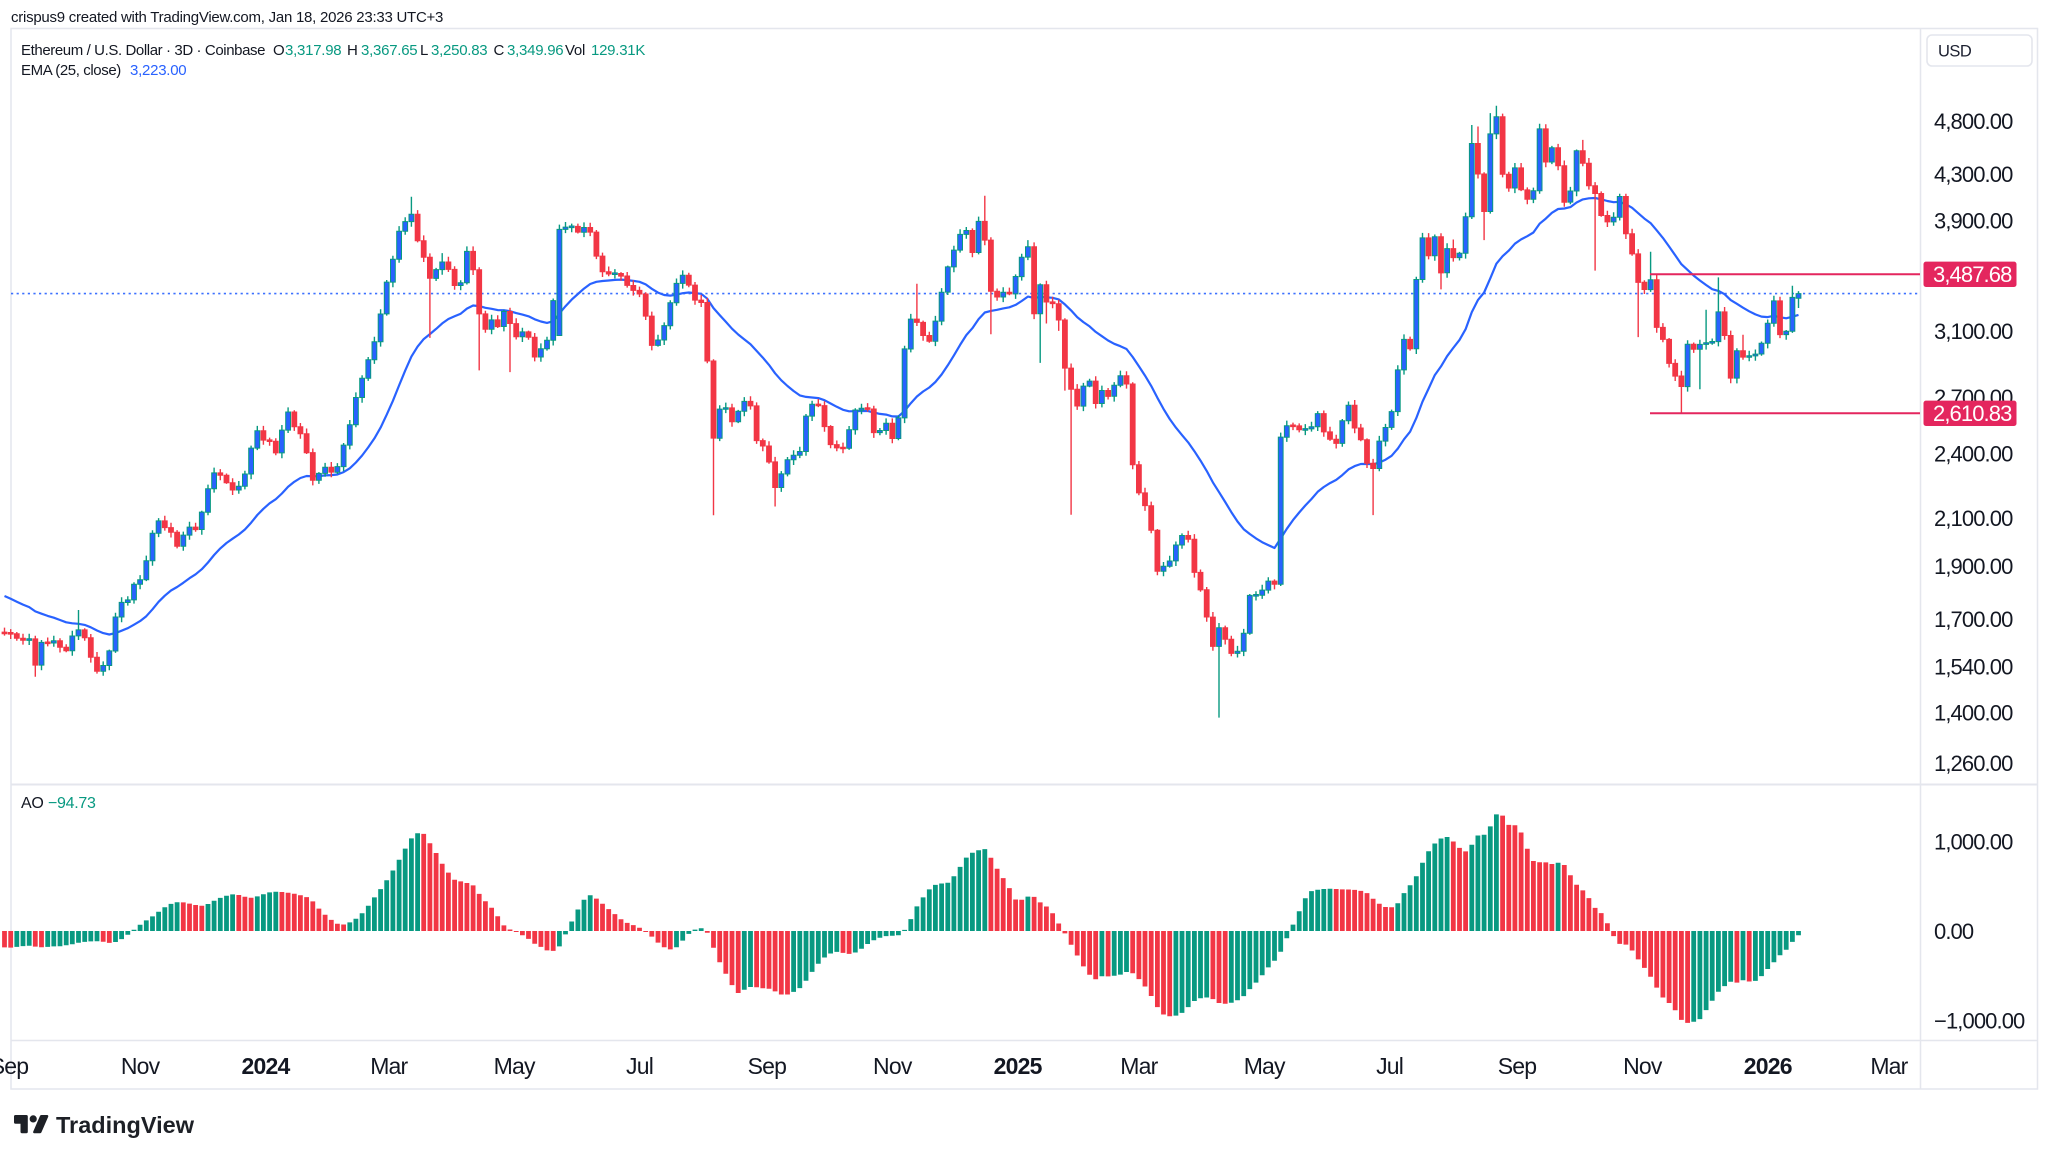 The image size is (2048, 1159). Describe the element at coordinates (1954, 931) in the screenshot. I see `svg-text: 0.00` at that location.